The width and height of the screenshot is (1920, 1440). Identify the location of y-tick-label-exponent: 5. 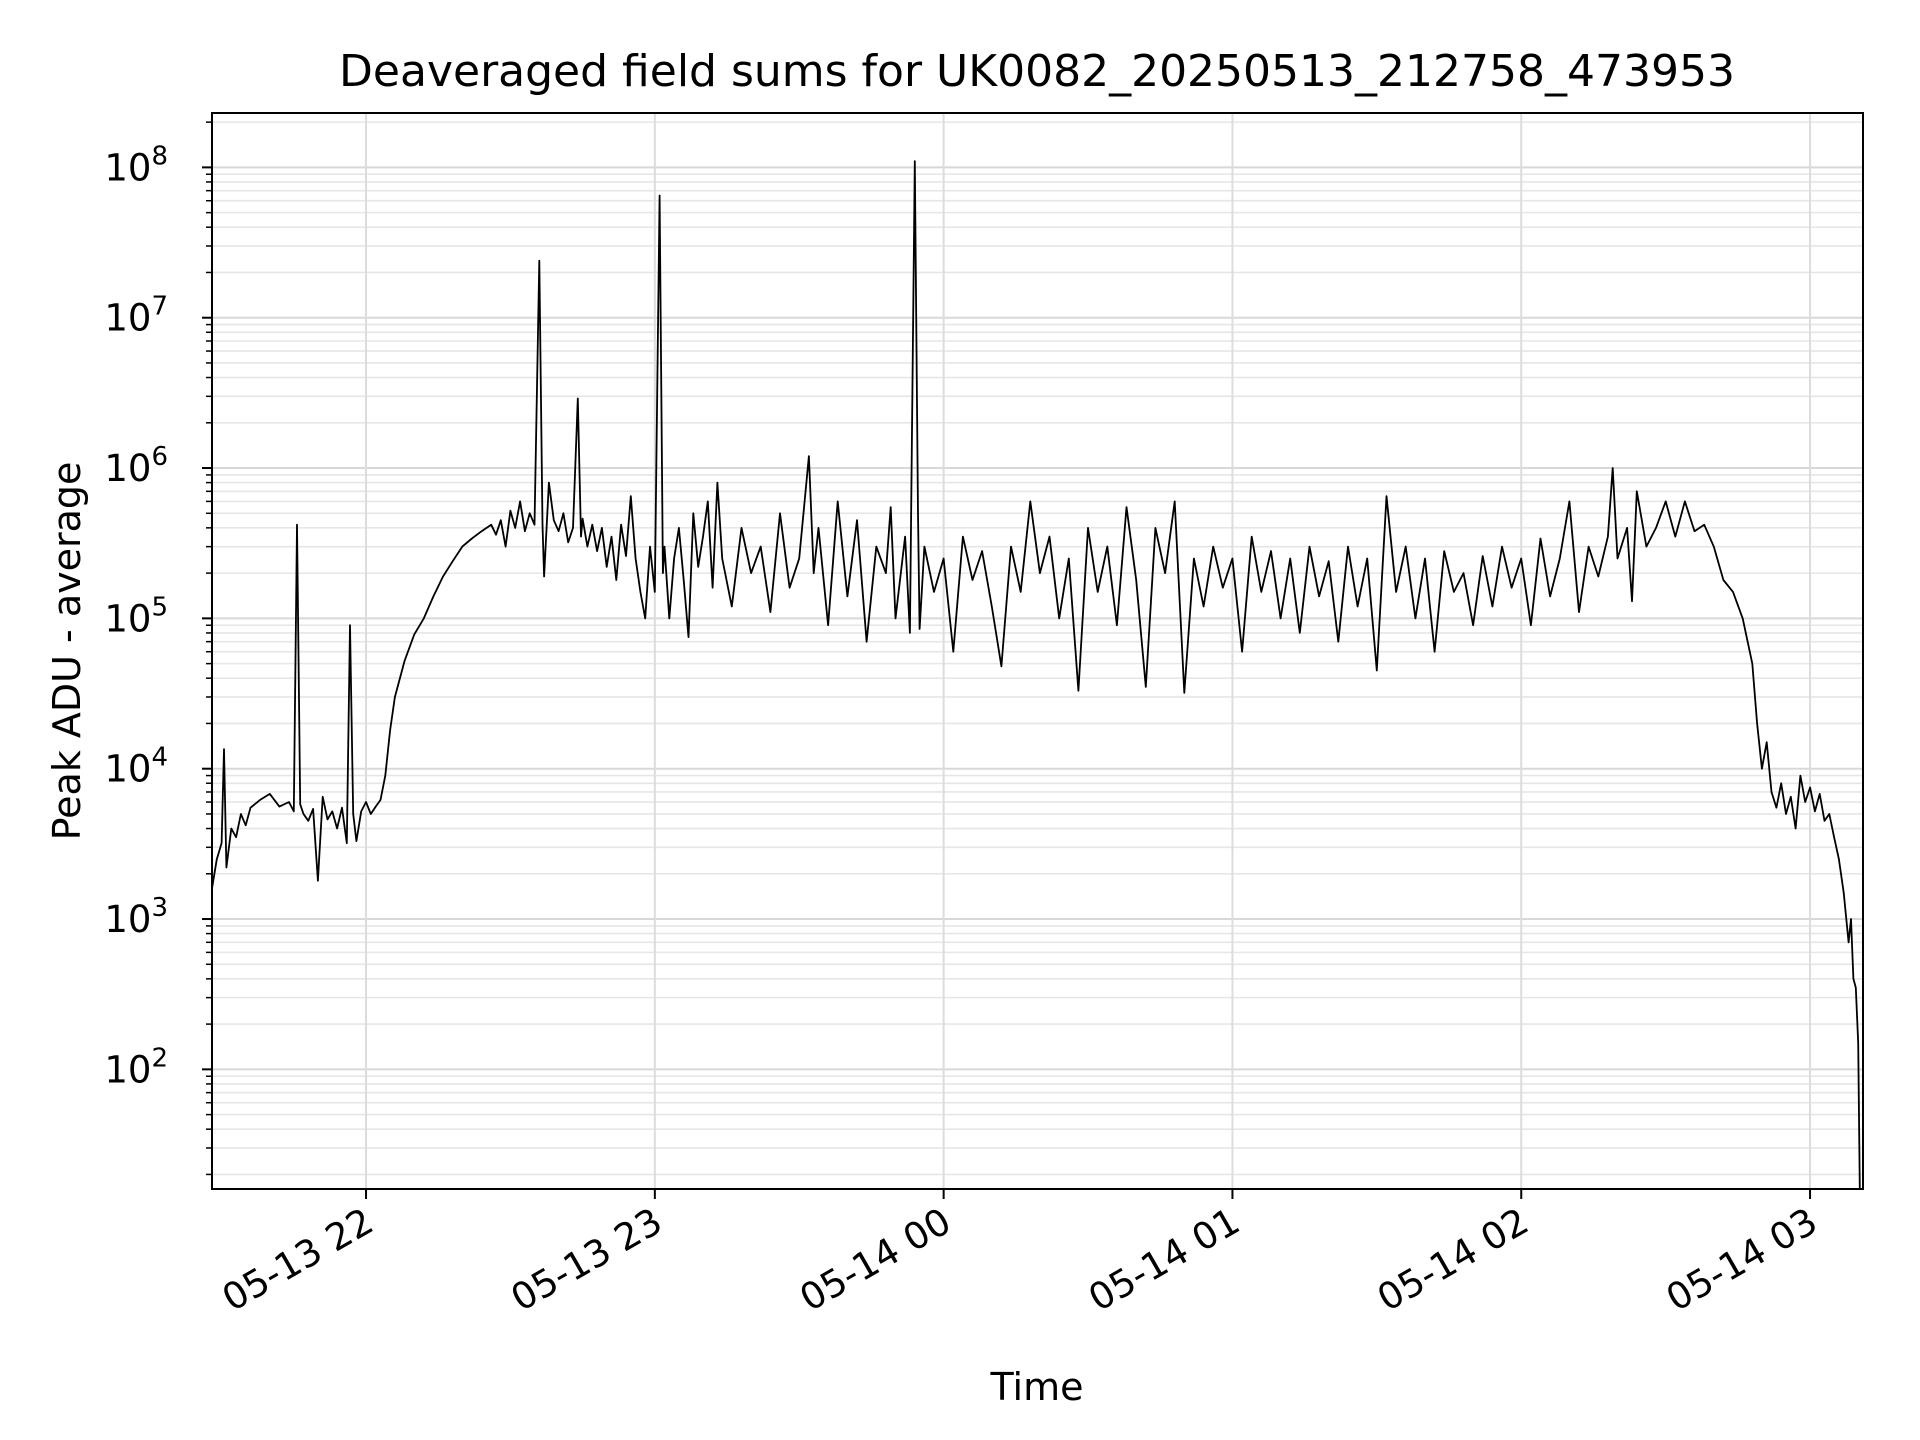
(159, 607).